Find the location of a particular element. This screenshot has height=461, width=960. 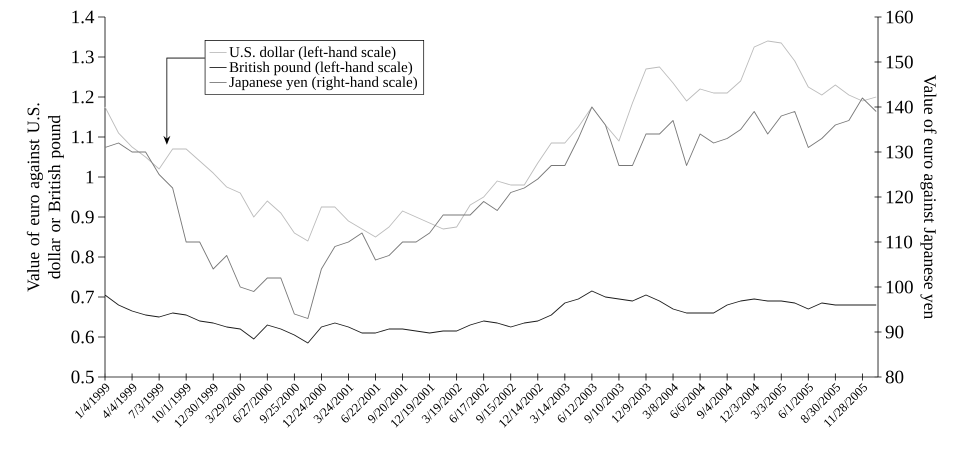

y2-tick-label: 90 is located at coordinates (895, 332).